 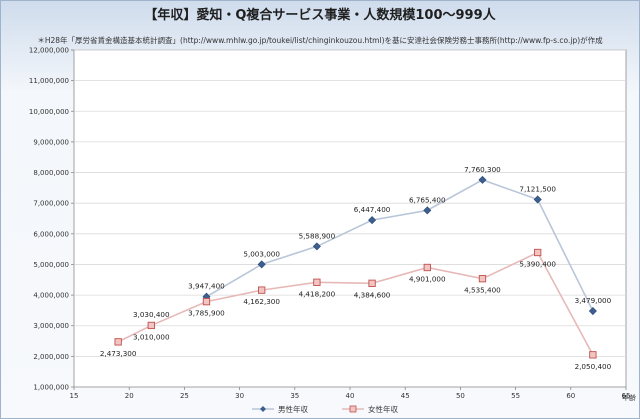 What do you see at coordinates (51, 173) in the screenshot?
I see `y-tick-label: 8,000,000` at bounding box center [51, 173].